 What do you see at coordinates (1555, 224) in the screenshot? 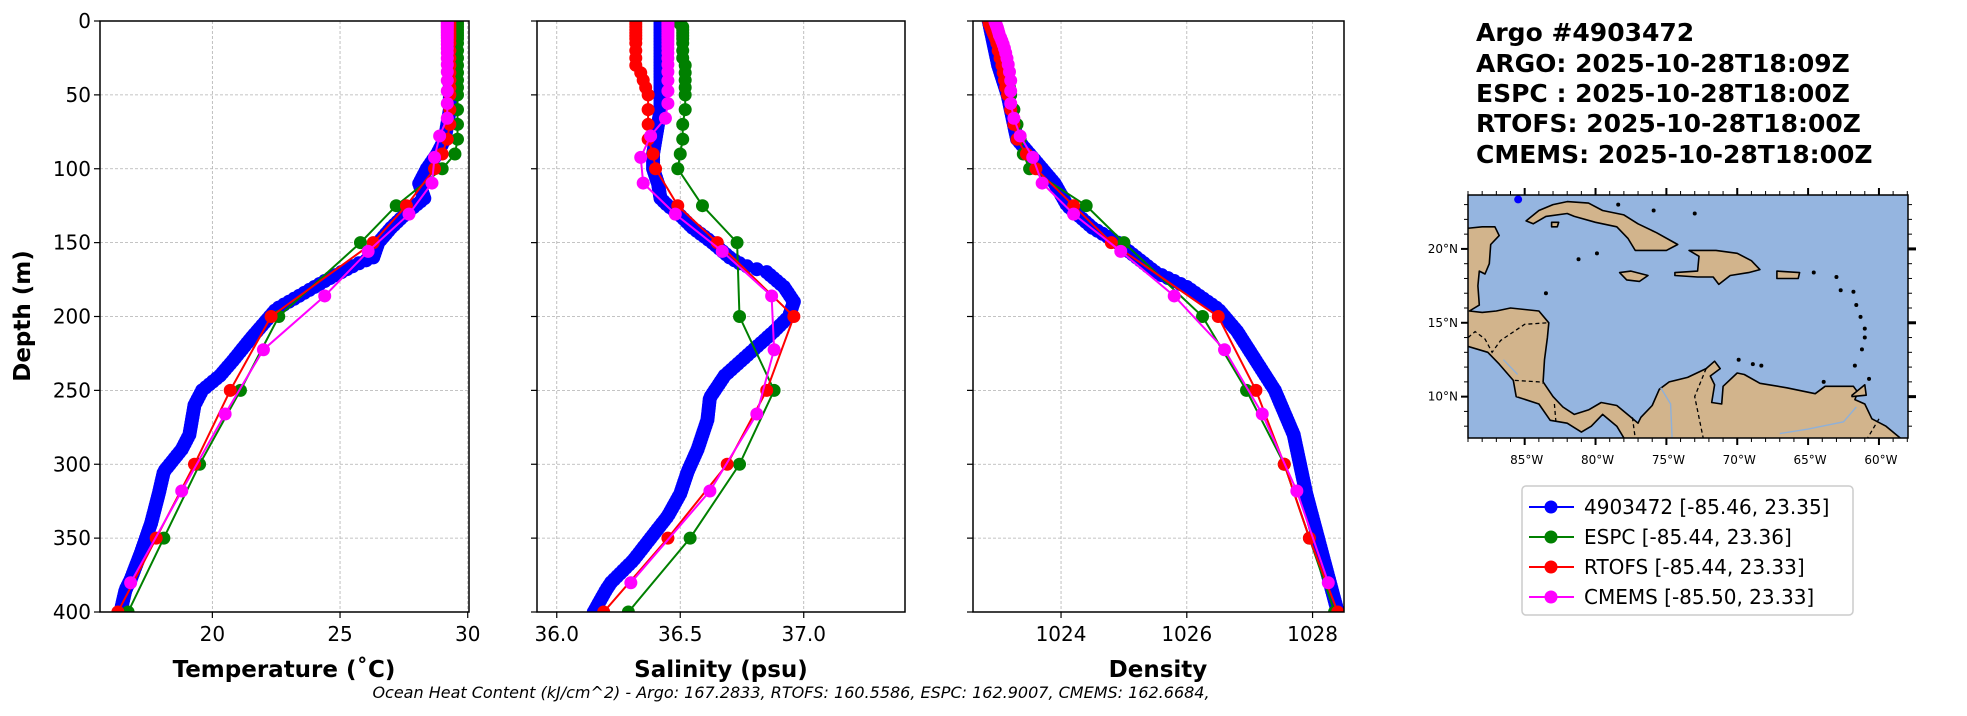
I see `land-isle-of-youth` at bounding box center [1555, 224].